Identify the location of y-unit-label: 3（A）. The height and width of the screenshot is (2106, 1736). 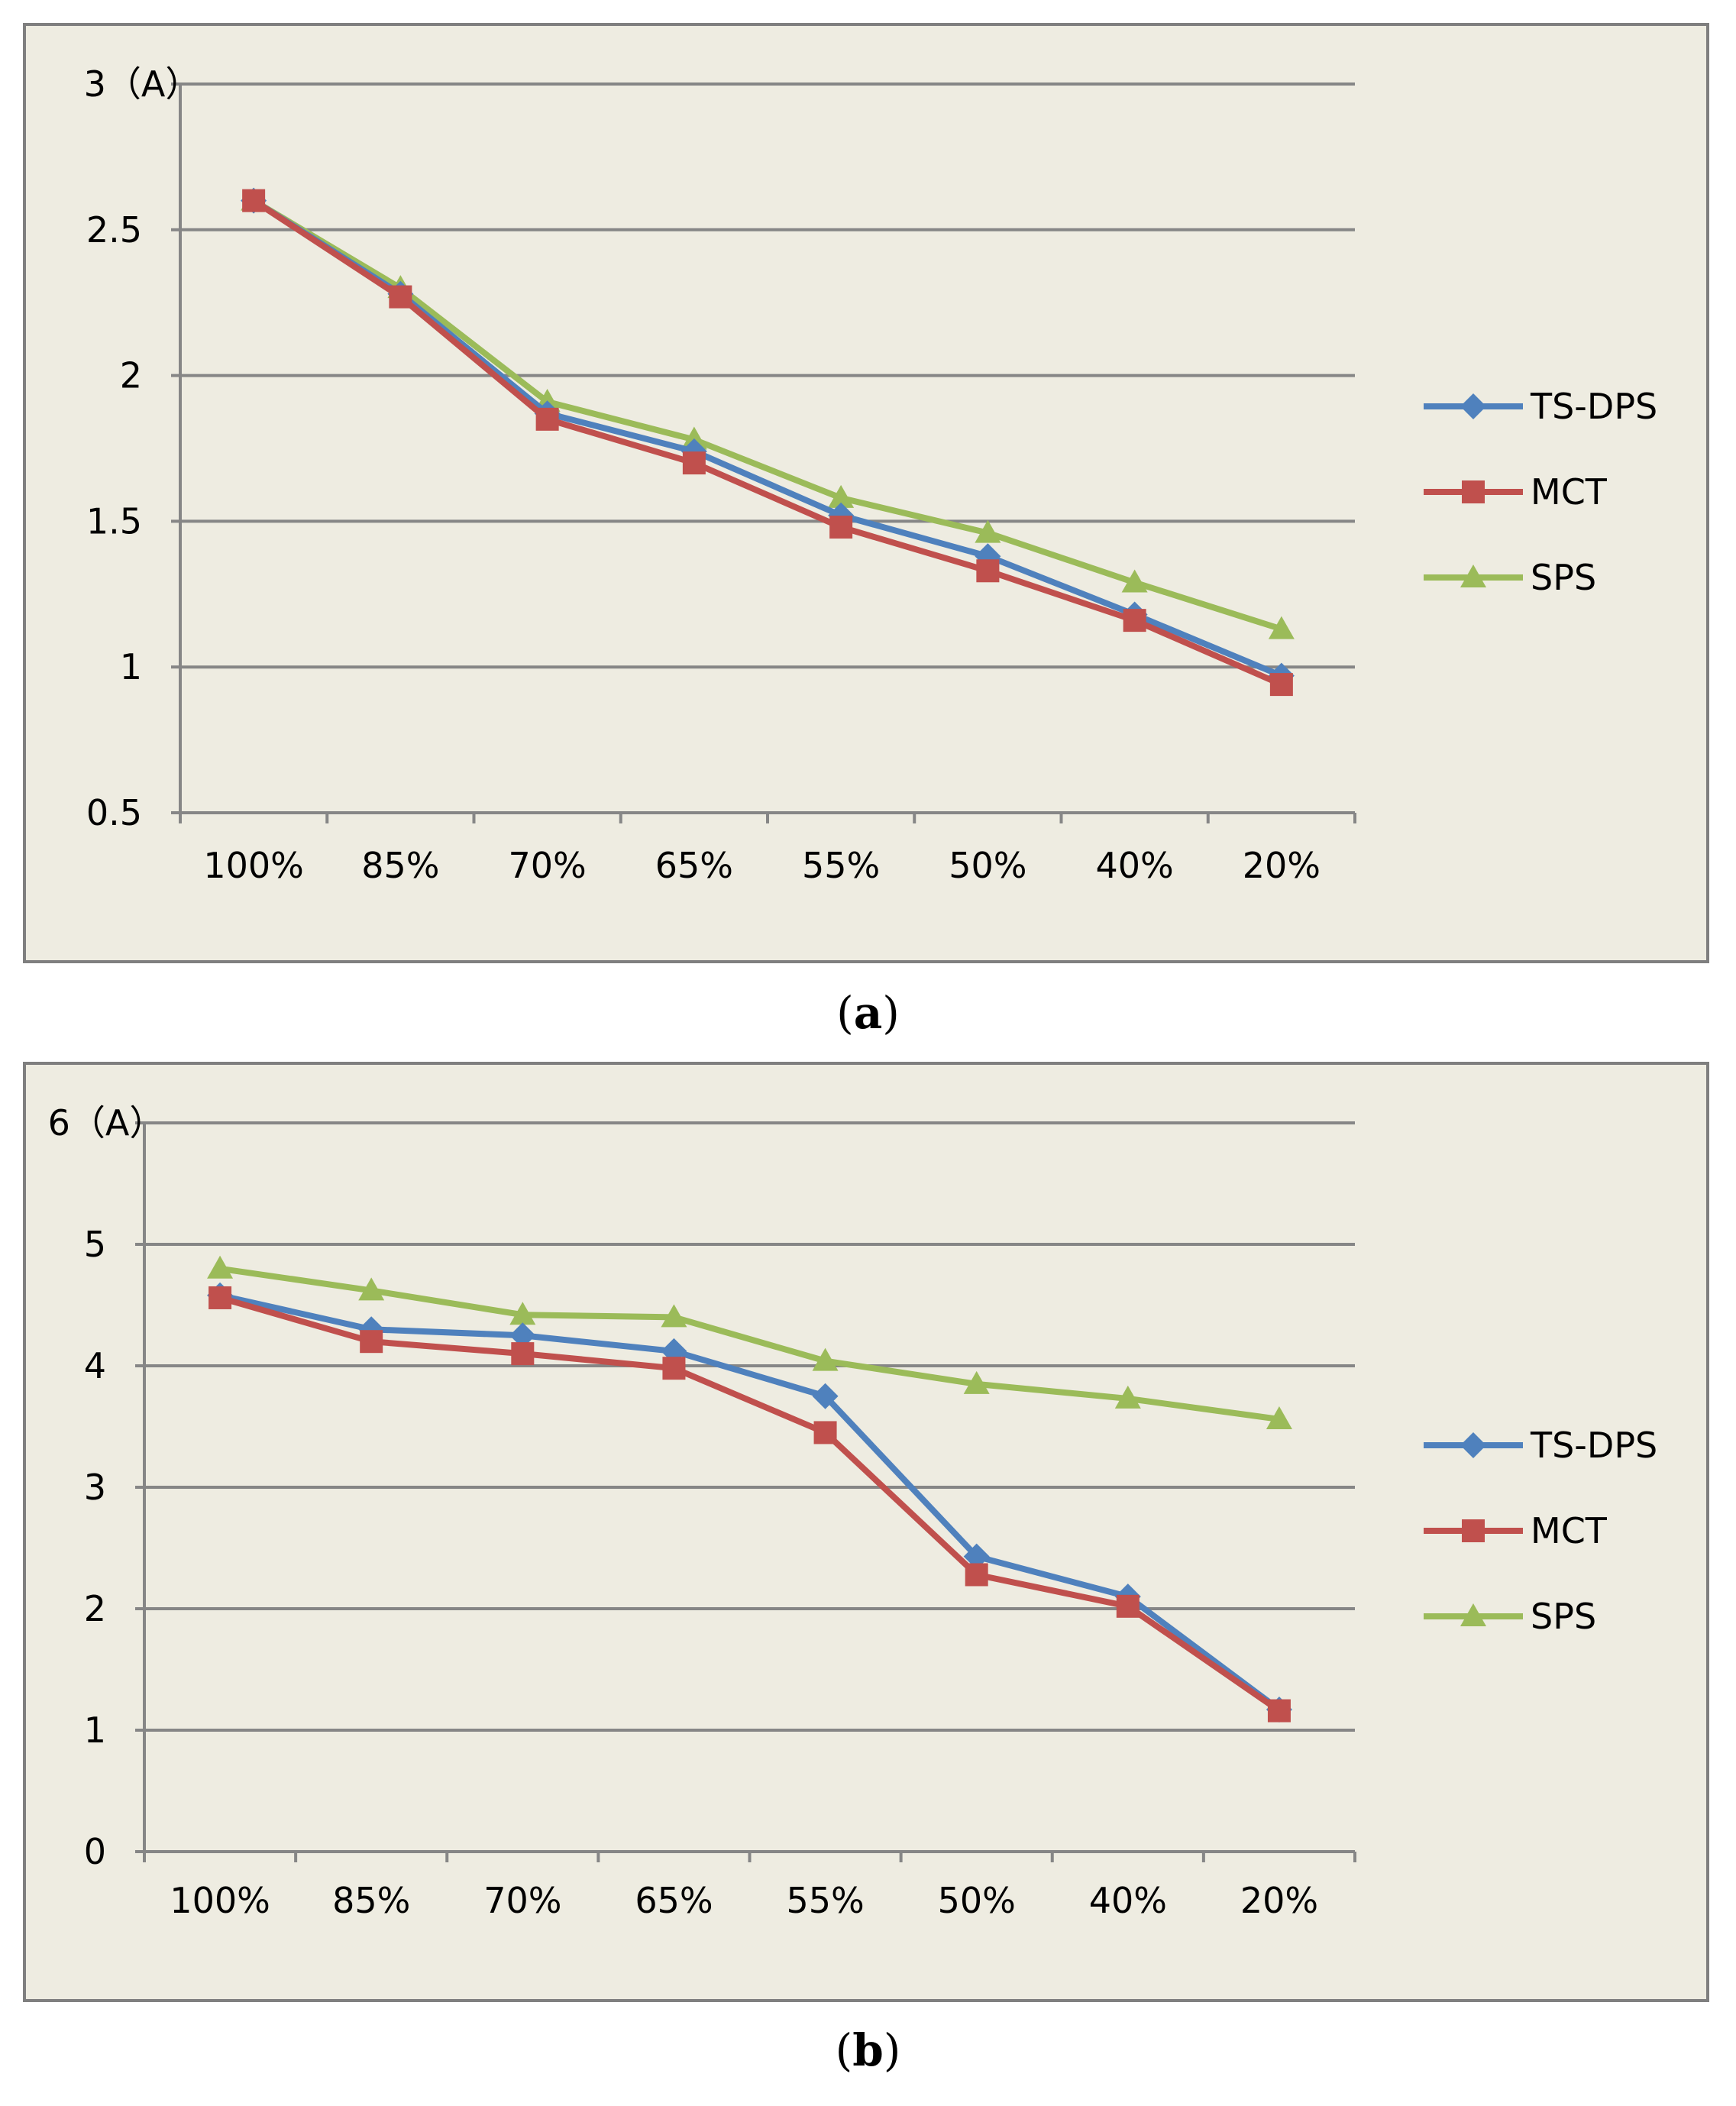
(143, 84).